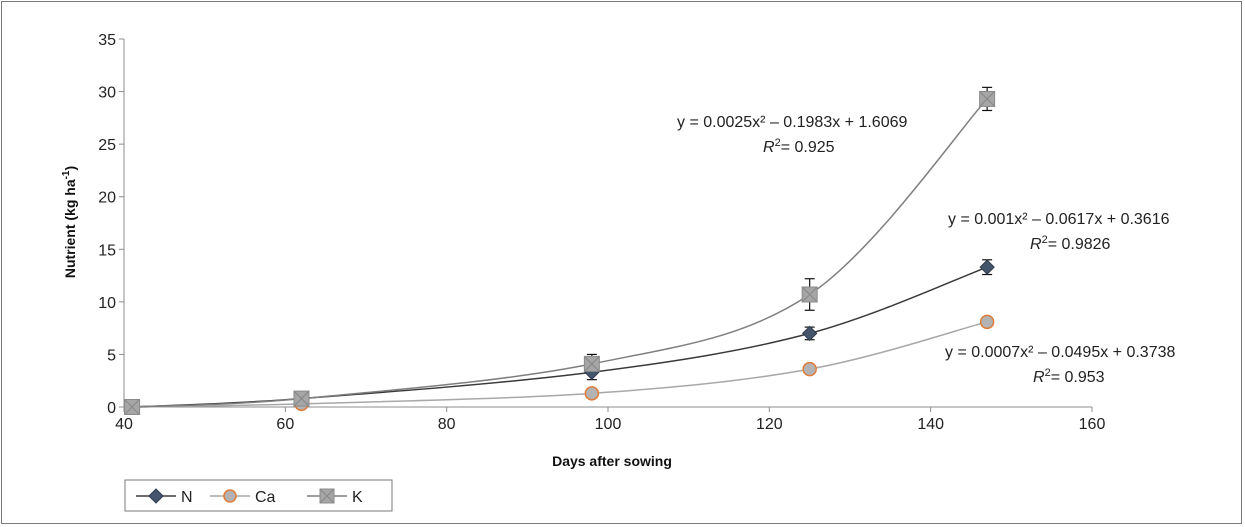 The width and height of the screenshot is (1245, 527). I want to click on equation-k: y = 0.0025x² – 0.1983x + 1.6069, so click(792, 122).